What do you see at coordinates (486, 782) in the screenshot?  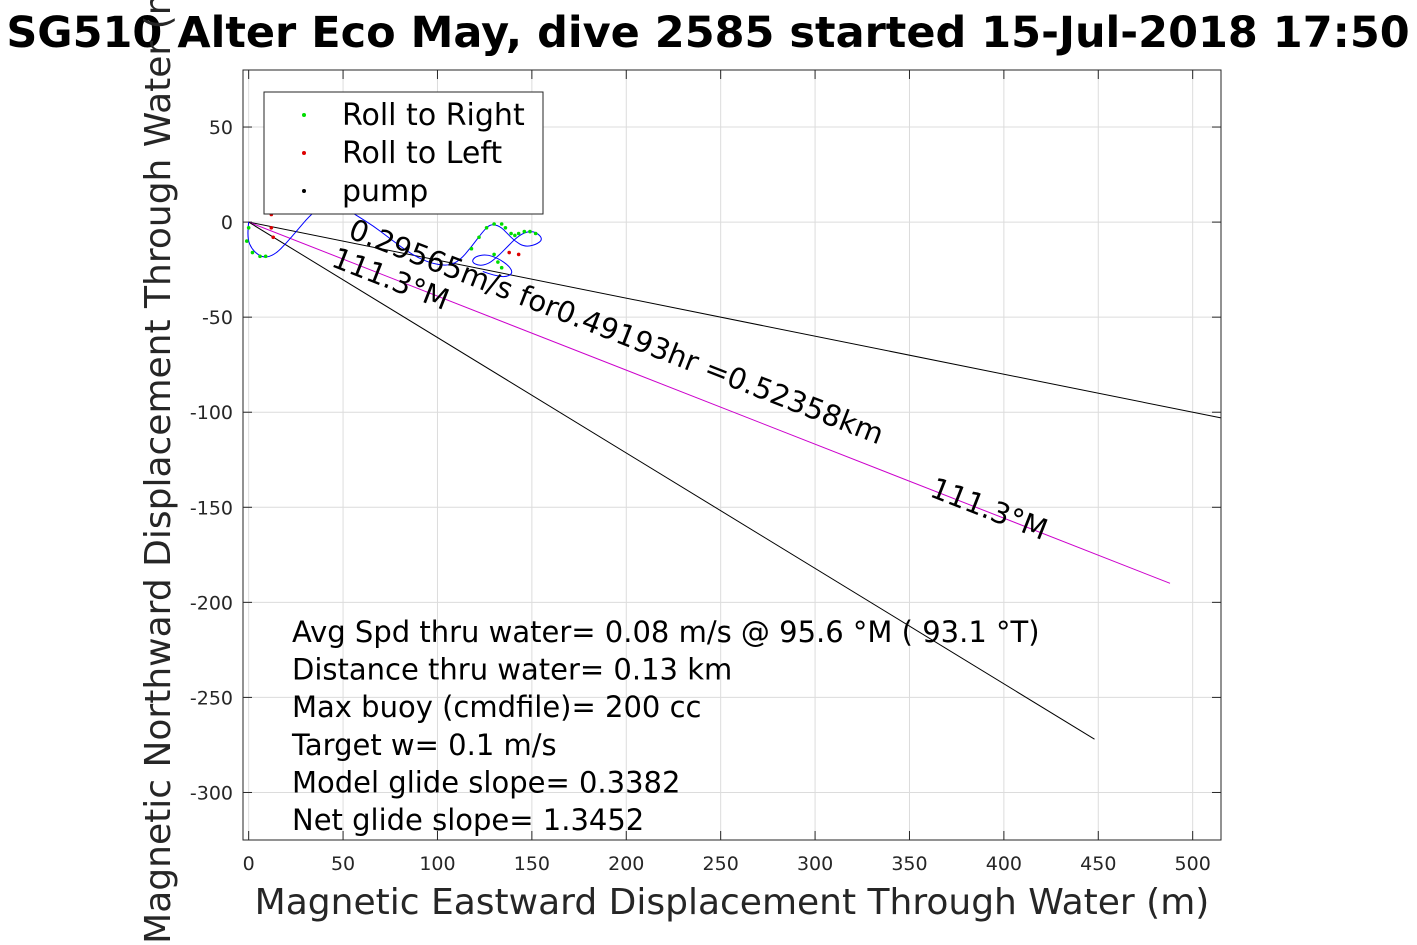 I see `stat-line: Model glide slope= 0.3382` at bounding box center [486, 782].